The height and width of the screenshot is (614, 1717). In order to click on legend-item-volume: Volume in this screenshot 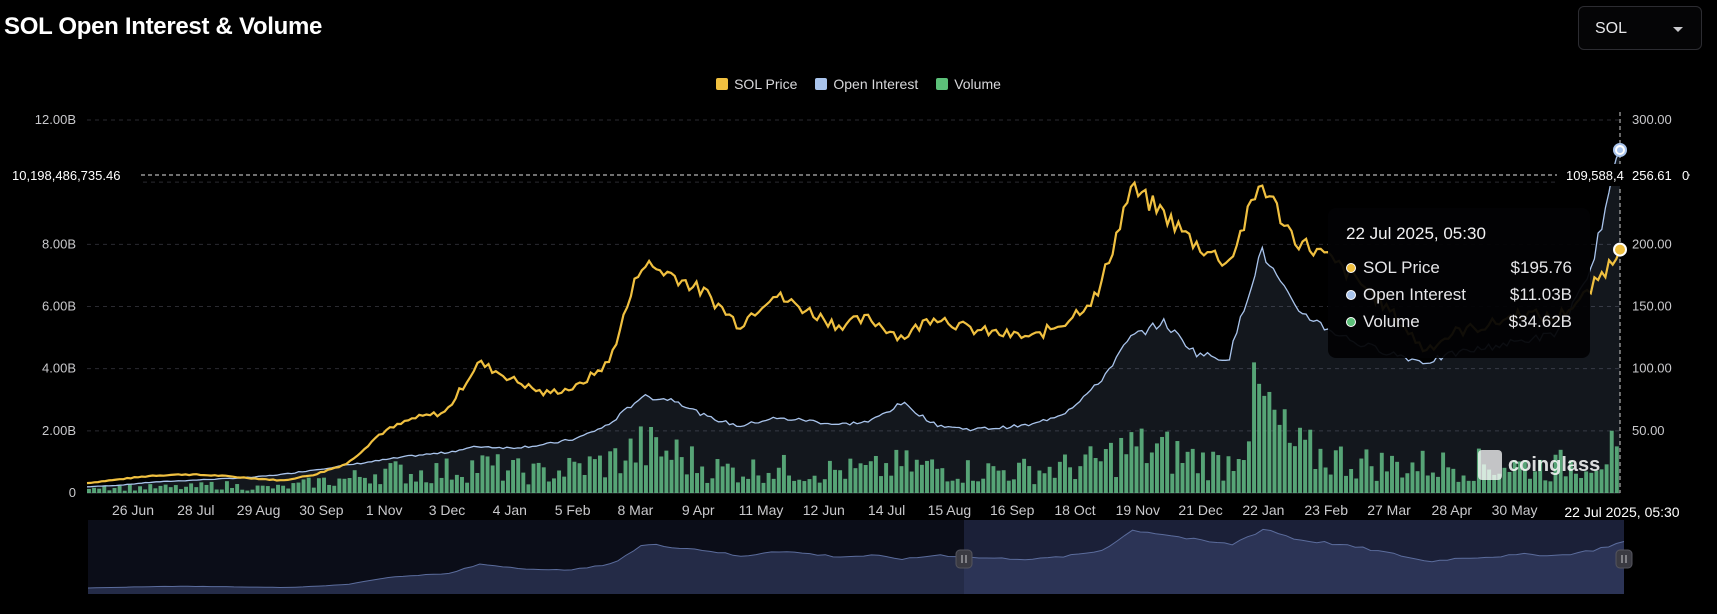, I will do `click(968, 84)`.